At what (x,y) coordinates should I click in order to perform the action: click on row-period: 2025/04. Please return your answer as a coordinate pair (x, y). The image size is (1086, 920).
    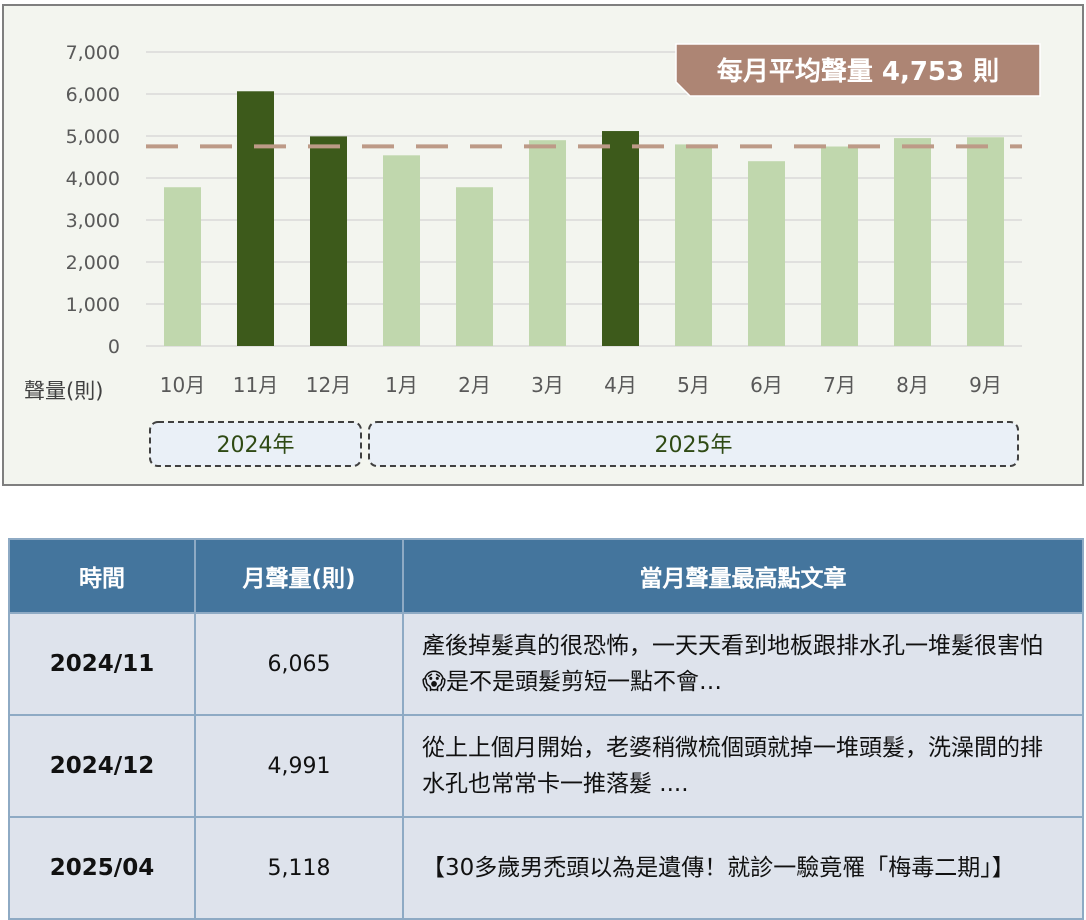
    Looking at the image, I should click on (102, 868).